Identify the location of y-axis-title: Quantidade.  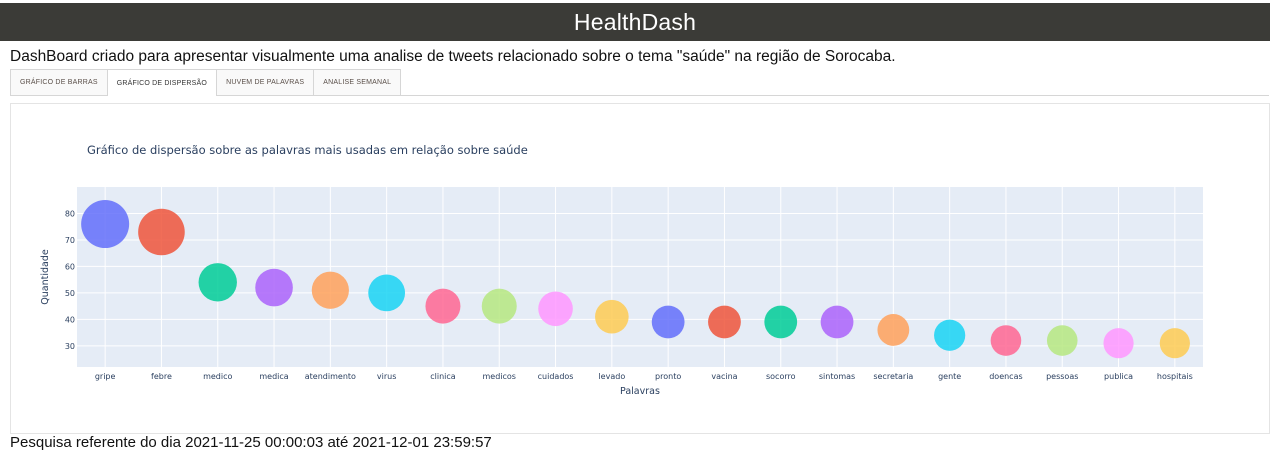
(45, 277).